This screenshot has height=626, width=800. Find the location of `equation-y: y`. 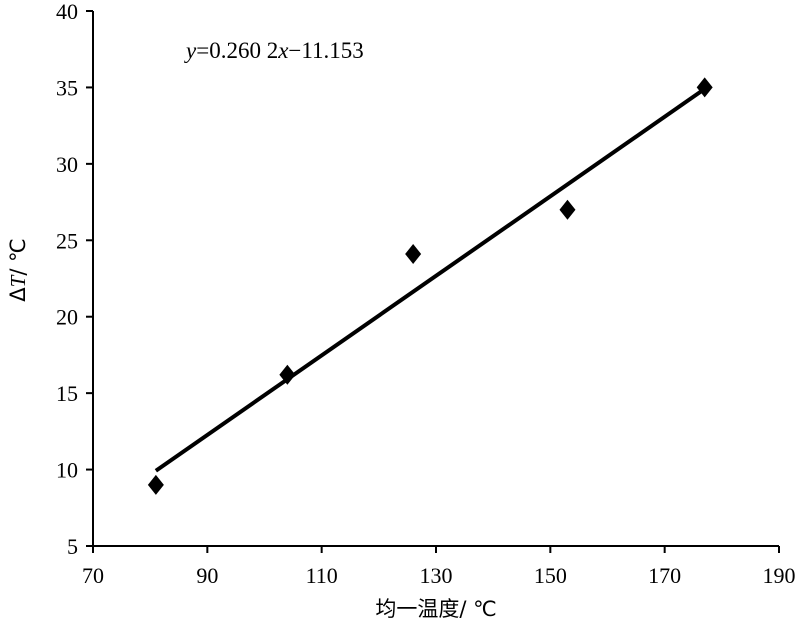

equation-y: y is located at coordinates (190, 50).